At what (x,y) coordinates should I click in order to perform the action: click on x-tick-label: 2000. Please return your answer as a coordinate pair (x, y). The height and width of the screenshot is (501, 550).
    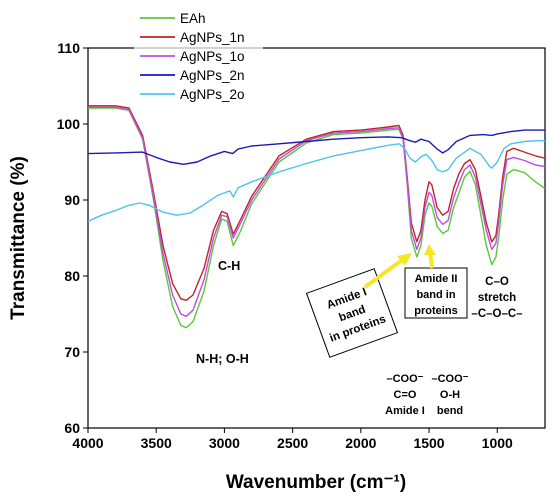
    Looking at the image, I should click on (360, 443).